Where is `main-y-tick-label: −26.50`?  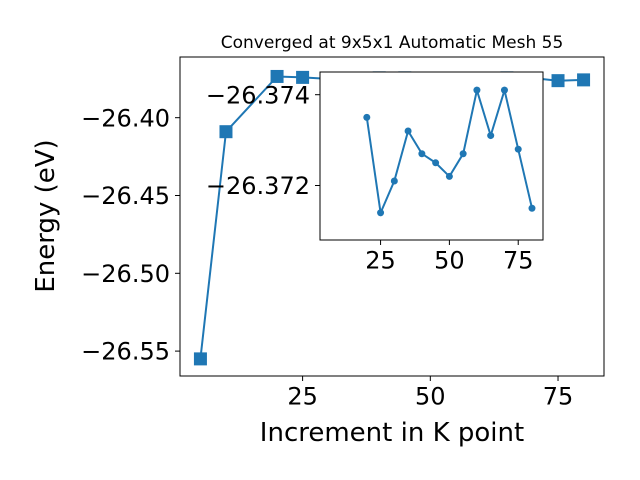
main-y-tick-label: −26.50 is located at coordinates (125, 274).